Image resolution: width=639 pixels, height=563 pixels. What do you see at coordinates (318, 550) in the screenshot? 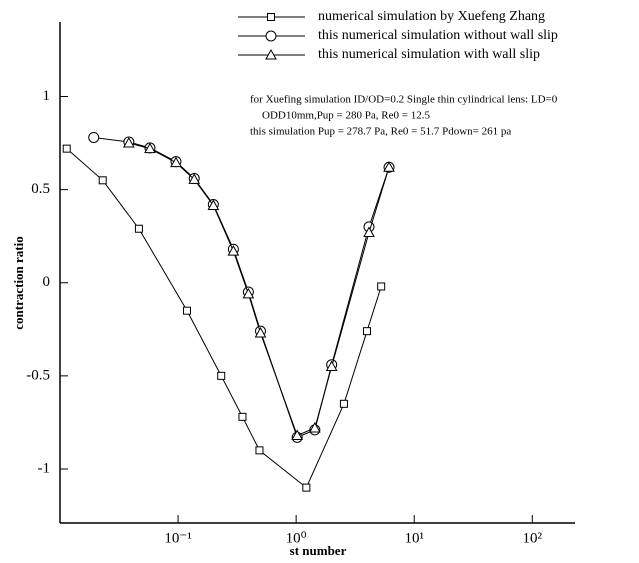
I see `x-axis-label: st number` at bounding box center [318, 550].